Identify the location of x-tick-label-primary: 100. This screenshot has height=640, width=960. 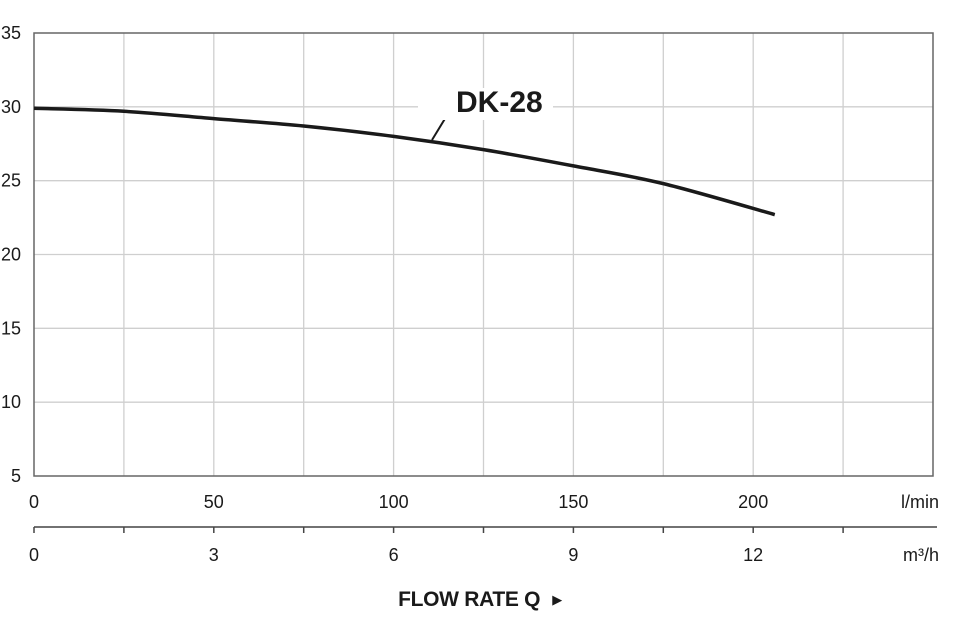
(394, 502).